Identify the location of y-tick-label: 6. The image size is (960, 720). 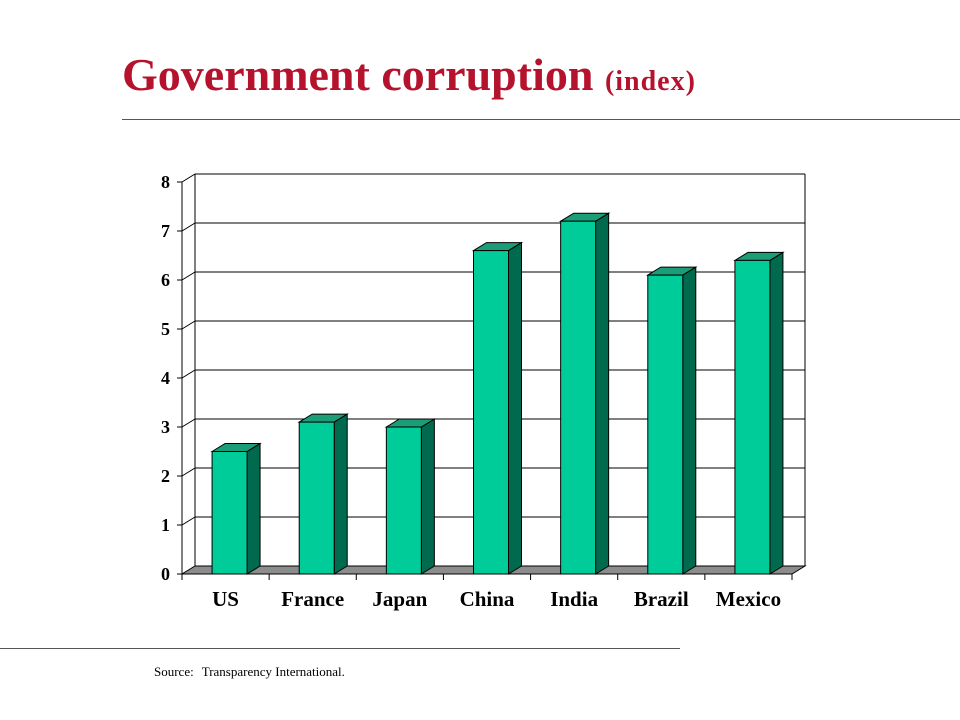
(165, 280).